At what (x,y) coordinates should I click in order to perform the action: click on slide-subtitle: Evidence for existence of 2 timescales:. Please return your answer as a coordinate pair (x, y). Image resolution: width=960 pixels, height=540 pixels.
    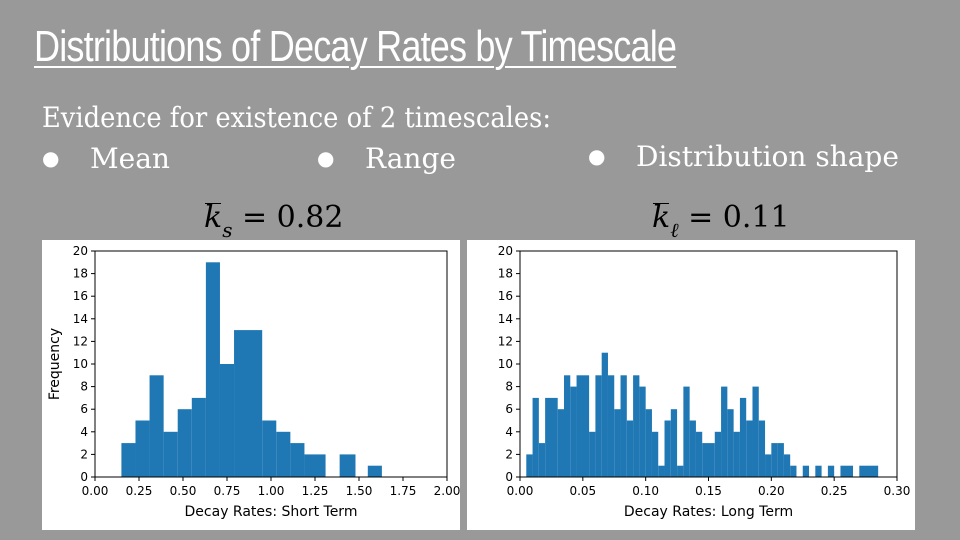
    Looking at the image, I should click on (297, 117).